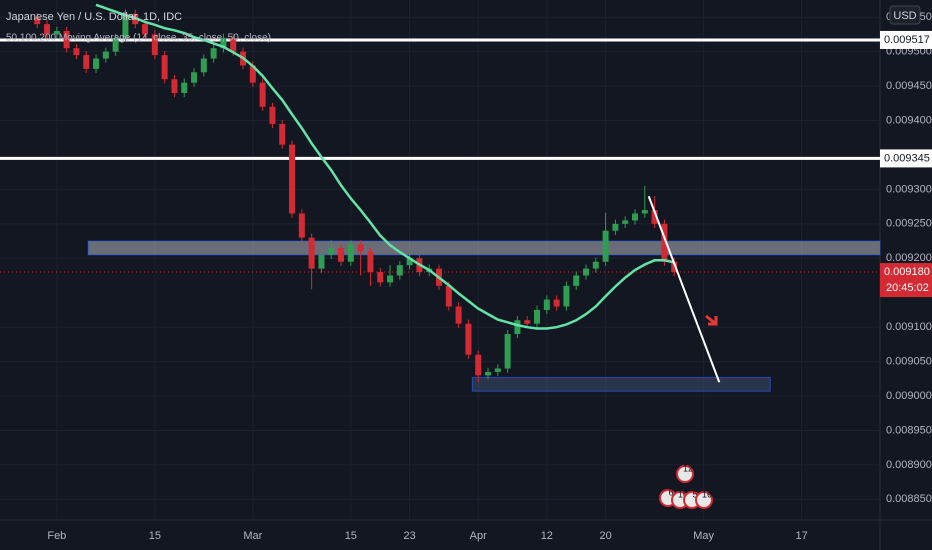  I want to click on level-label: 0.009517, so click(907, 40).